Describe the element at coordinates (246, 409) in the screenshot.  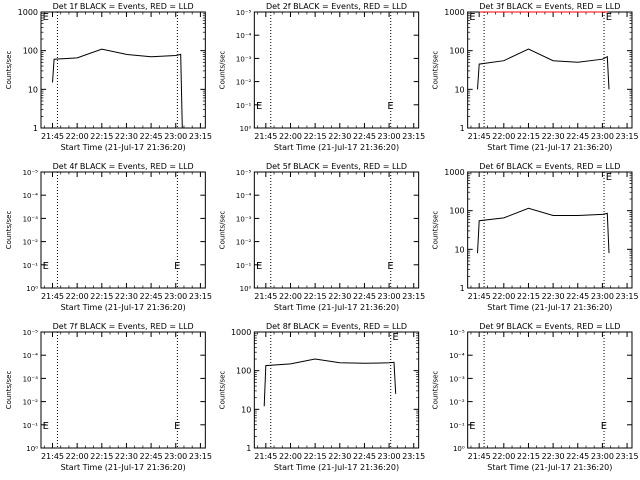
I see `y-tick-label: 10` at that location.